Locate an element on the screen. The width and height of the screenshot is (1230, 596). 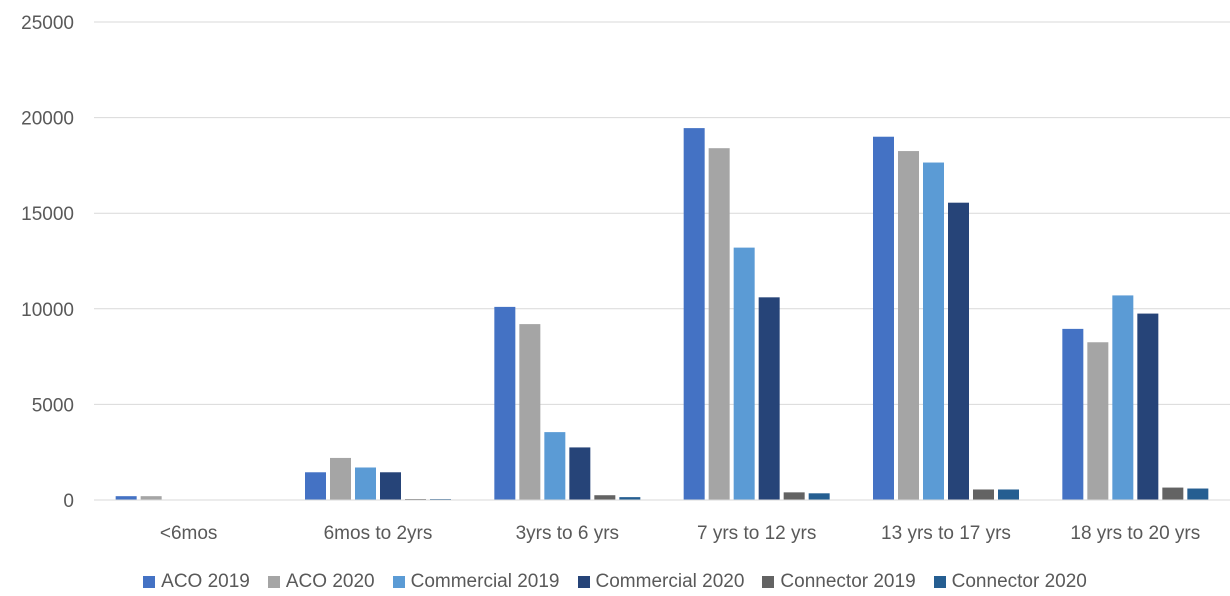
y-tick-label: 25000 is located at coordinates (47, 23).